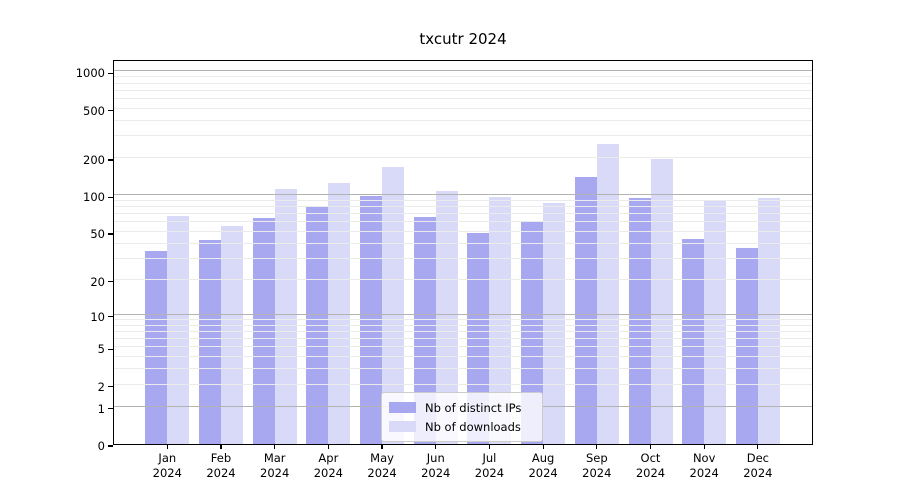  What do you see at coordinates (275, 465) in the screenshot?
I see `x-tick-label-mar: Mar 2024` at bounding box center [275, 465].